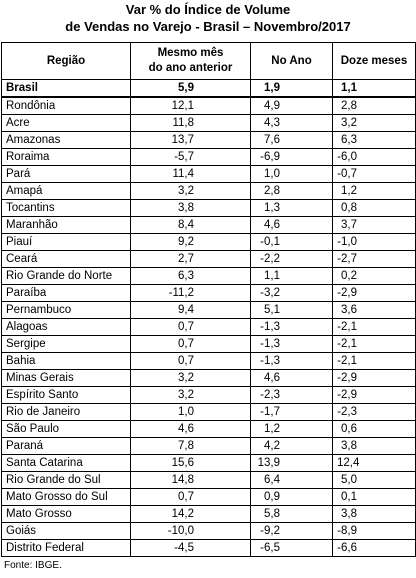  I want to click on cell-region: São Paulo, so click(66, 429).